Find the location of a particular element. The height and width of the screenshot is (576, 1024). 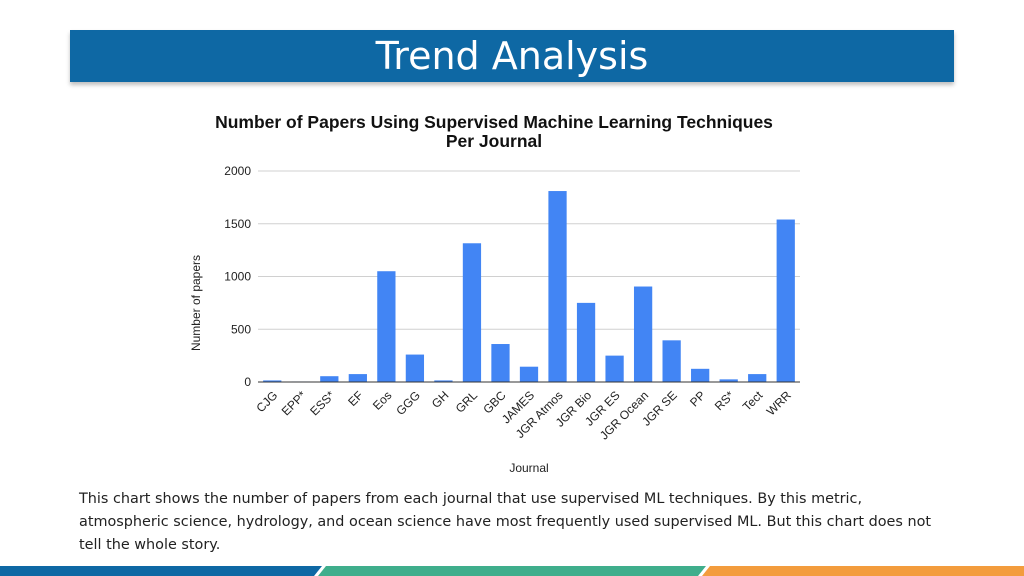

chart-title-line: Per Journal is located at coordinates (494, 141).